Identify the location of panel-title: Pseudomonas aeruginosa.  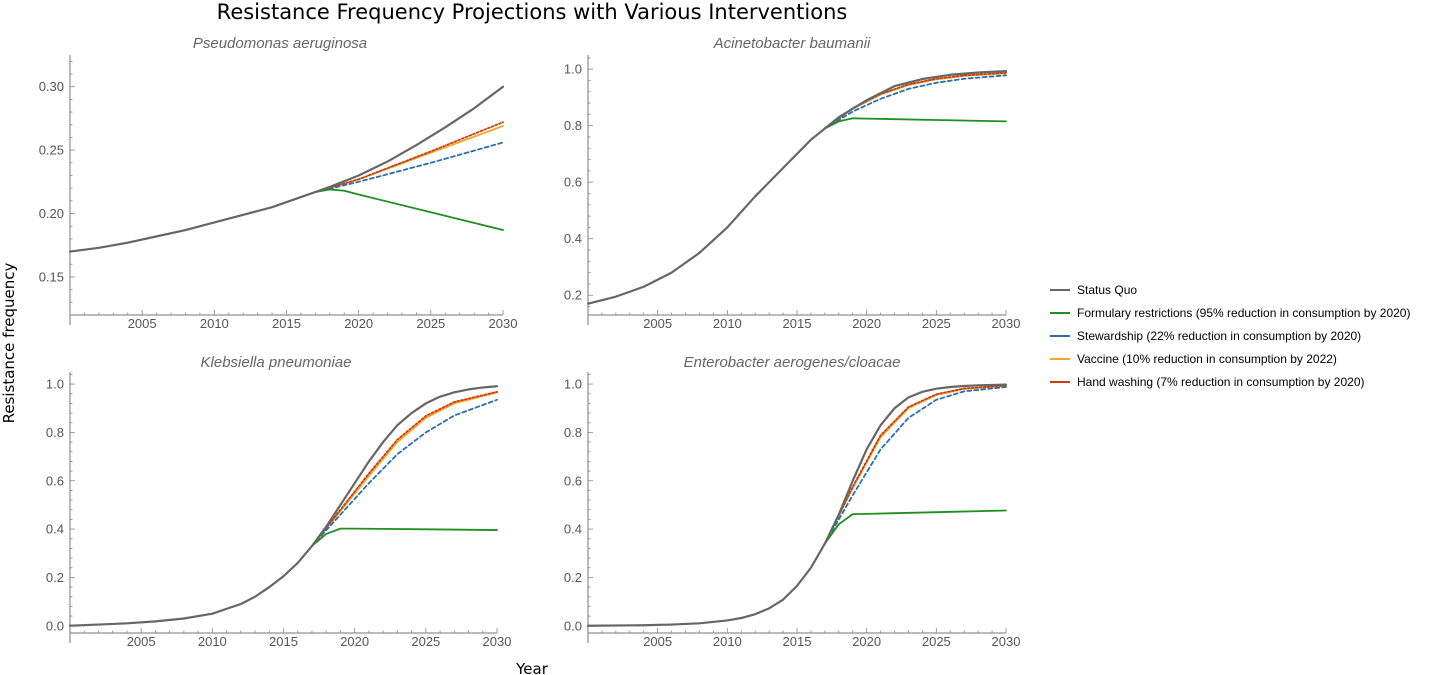
(280, 43).